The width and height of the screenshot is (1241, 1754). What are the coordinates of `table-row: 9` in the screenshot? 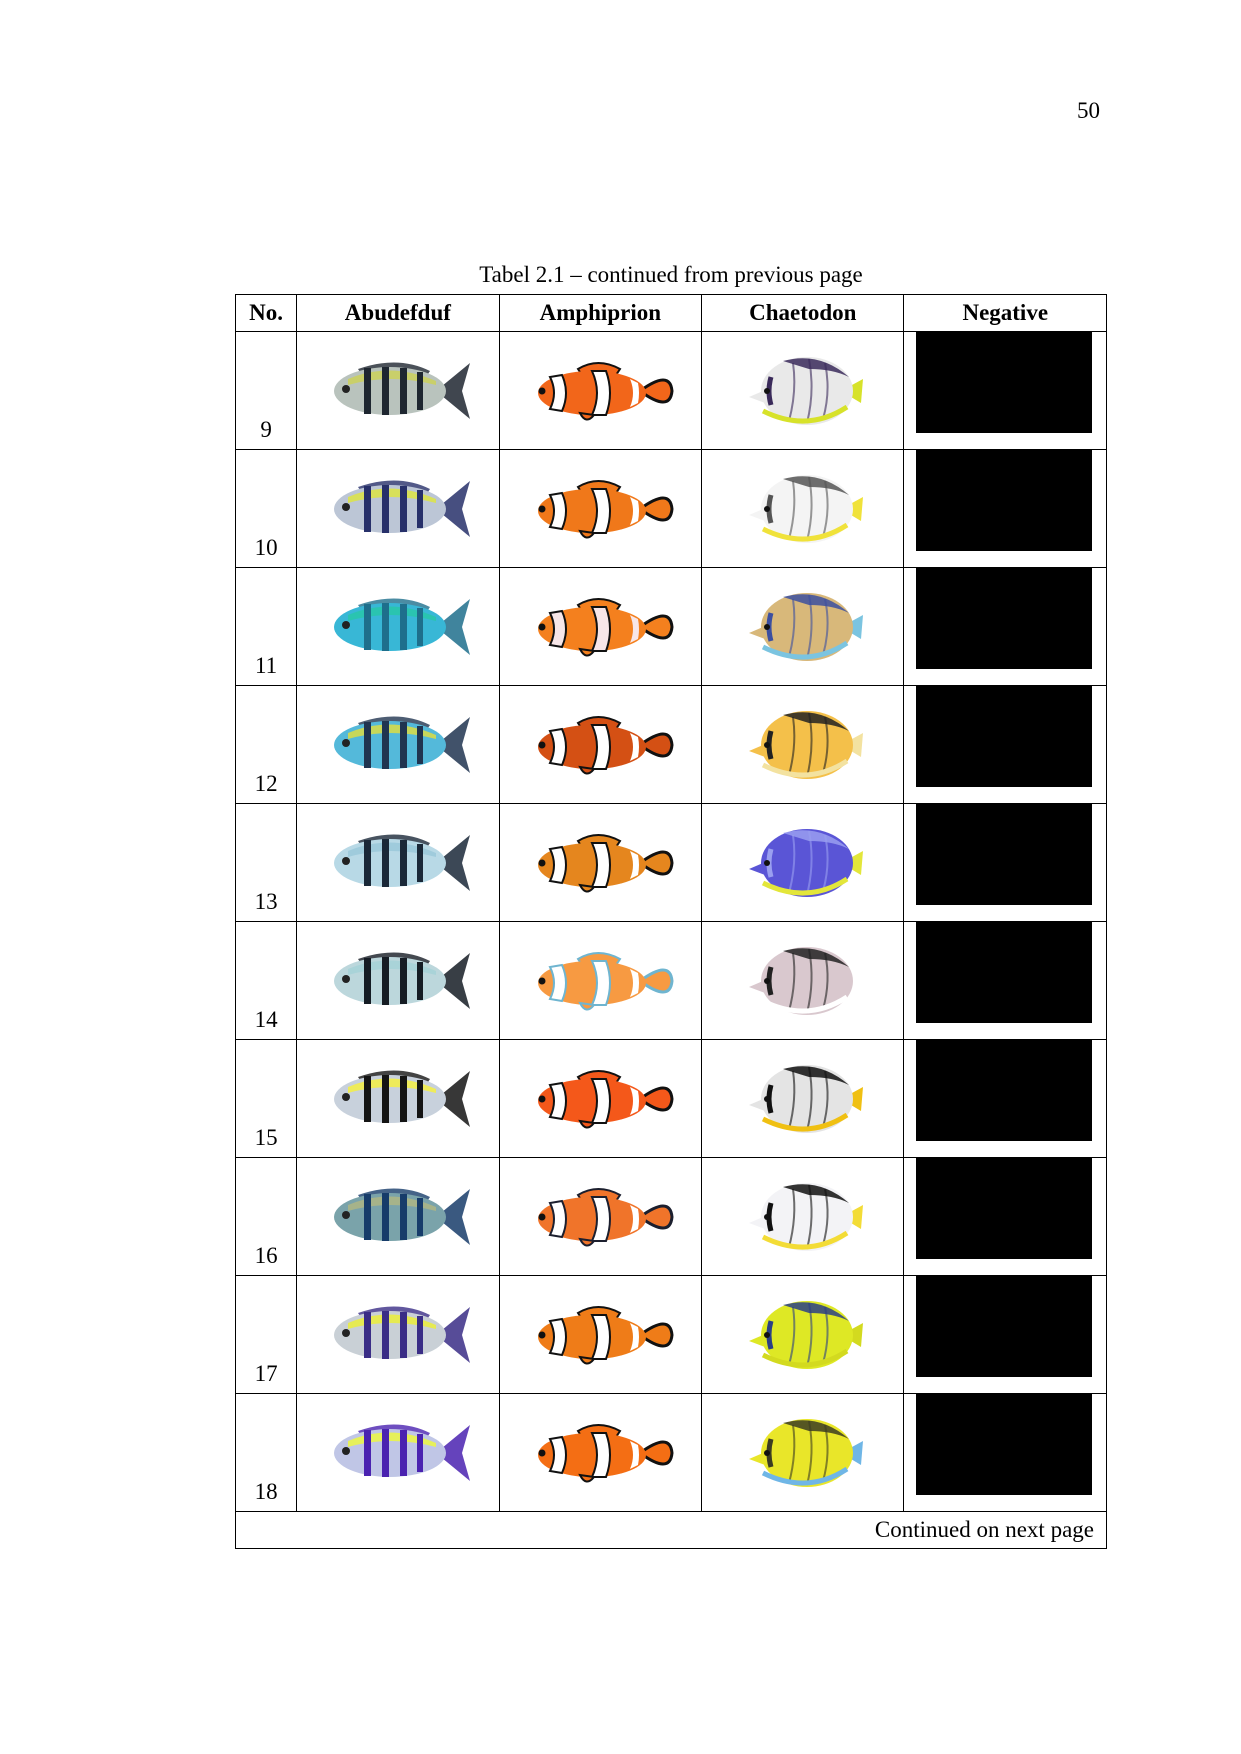 It's located at (670, 390).